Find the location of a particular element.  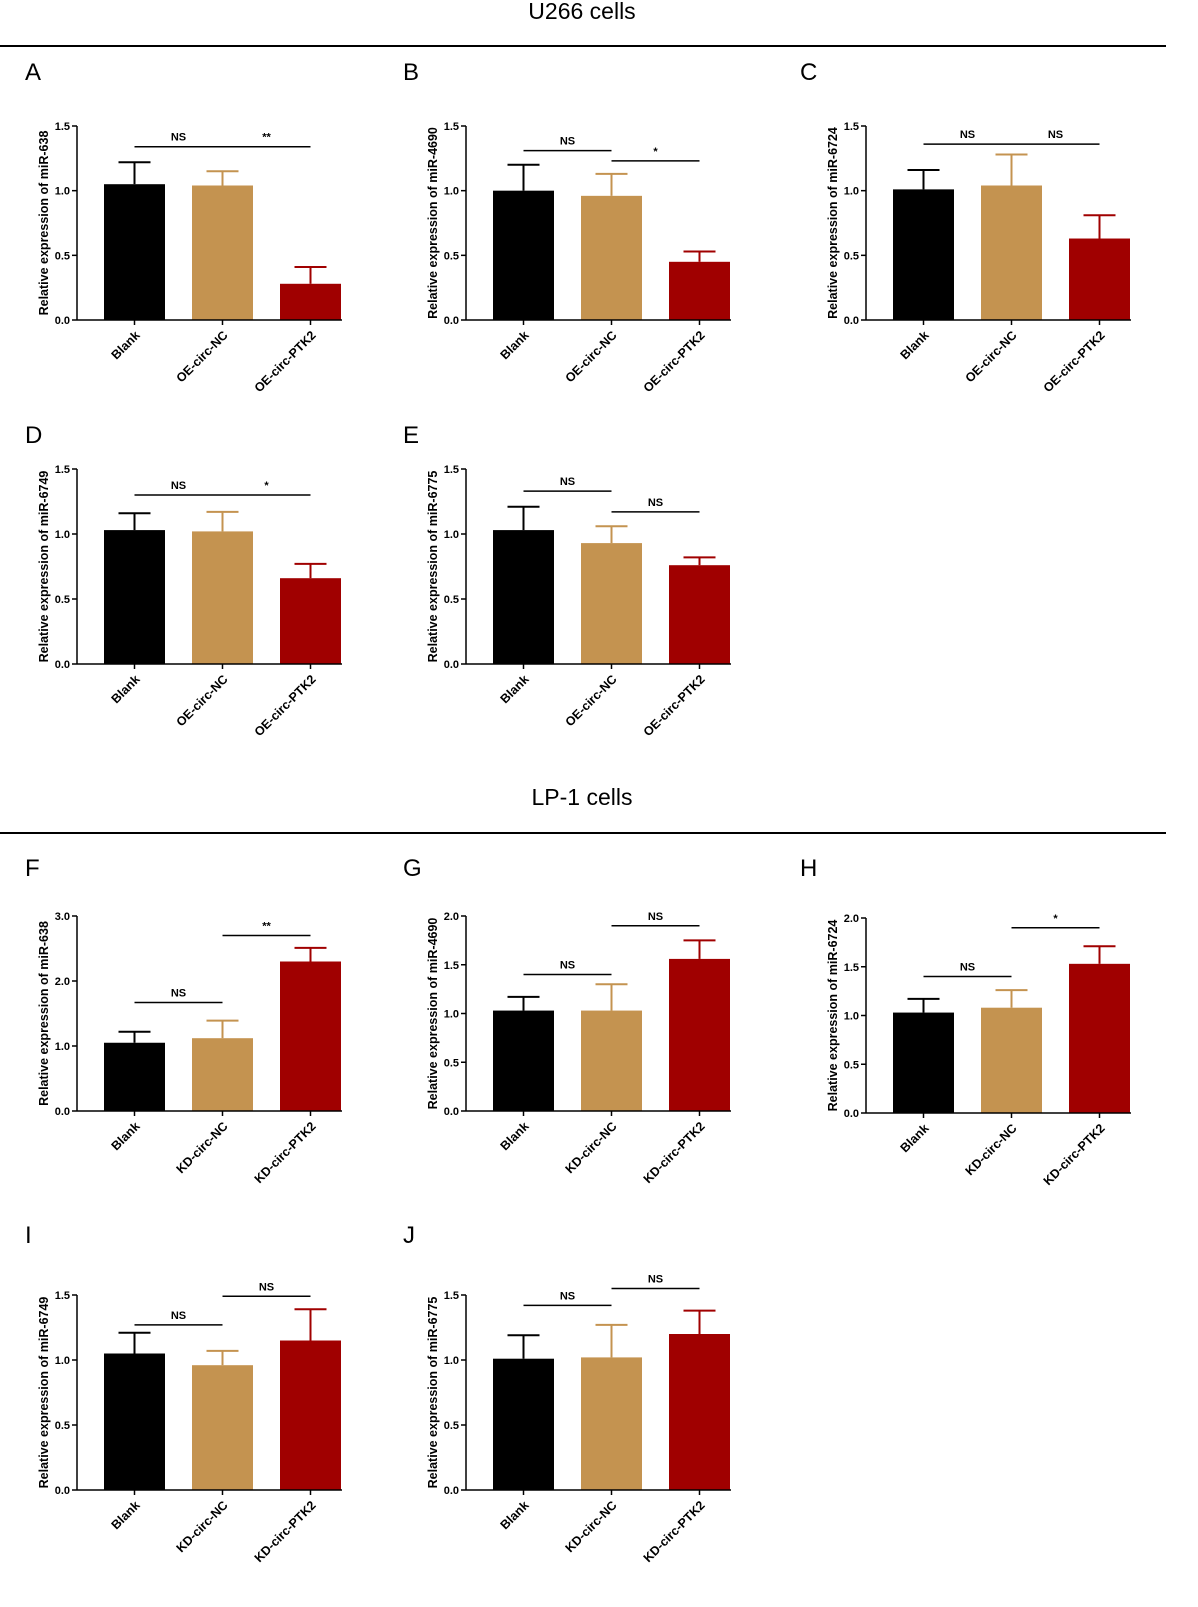

section-title: LP-1 cells is located at coordinates (582, 797).